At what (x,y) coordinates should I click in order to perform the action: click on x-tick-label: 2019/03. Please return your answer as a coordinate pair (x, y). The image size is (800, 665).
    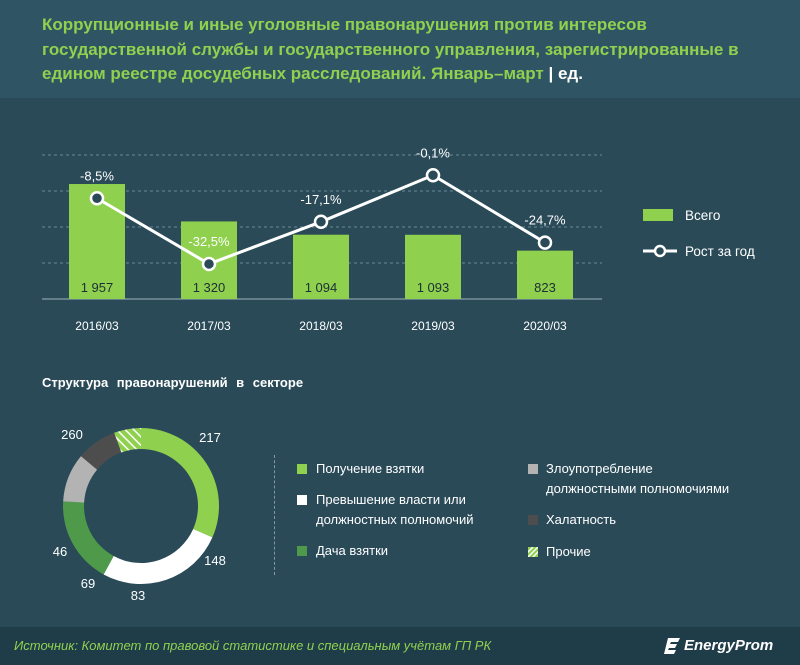
    Looking at the image, I should click on (433, 326).